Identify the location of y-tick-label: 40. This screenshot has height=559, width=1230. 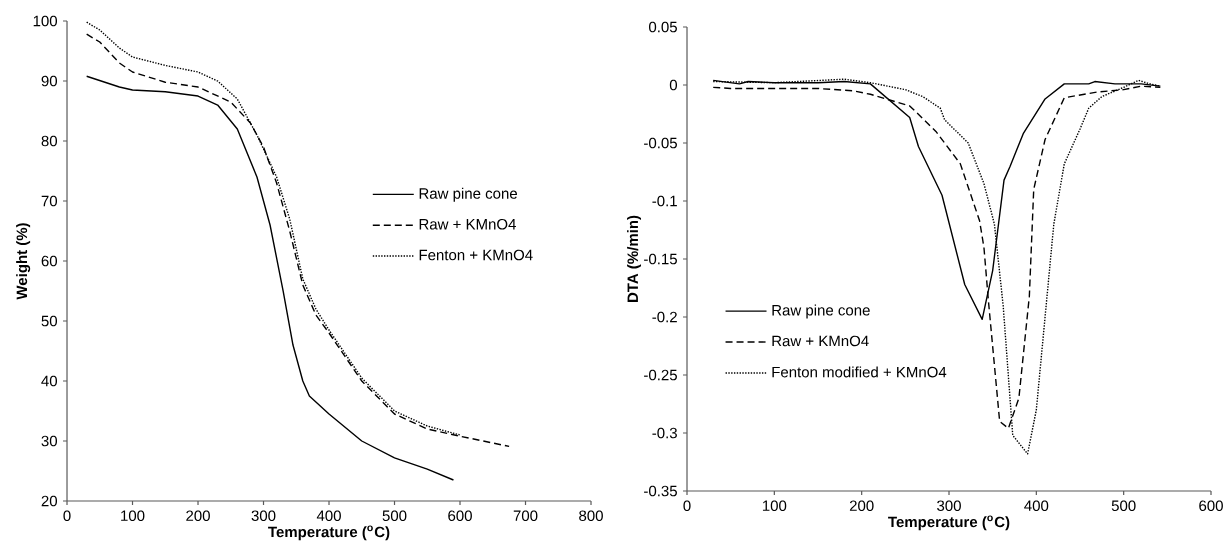
(49, 381).